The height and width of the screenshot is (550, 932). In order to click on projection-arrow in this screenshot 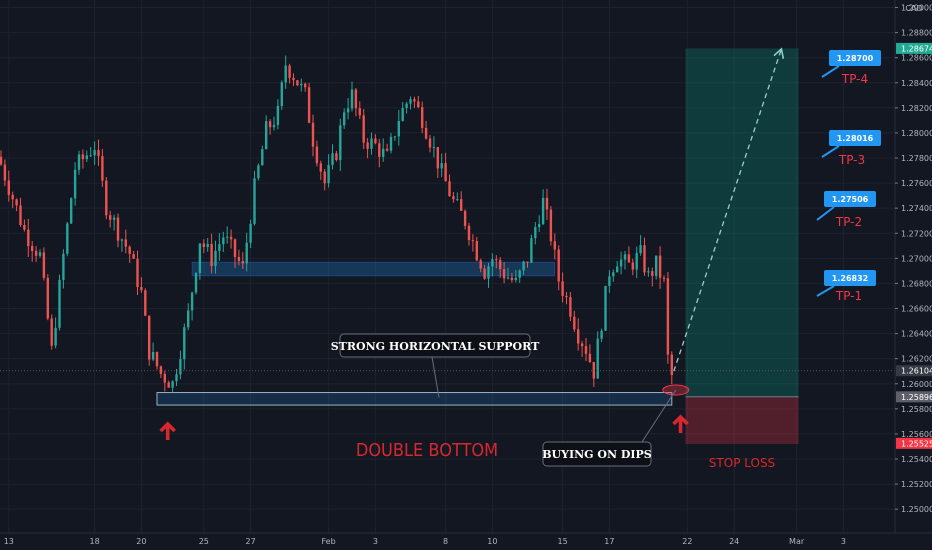, I will do `click(727, 211)`.